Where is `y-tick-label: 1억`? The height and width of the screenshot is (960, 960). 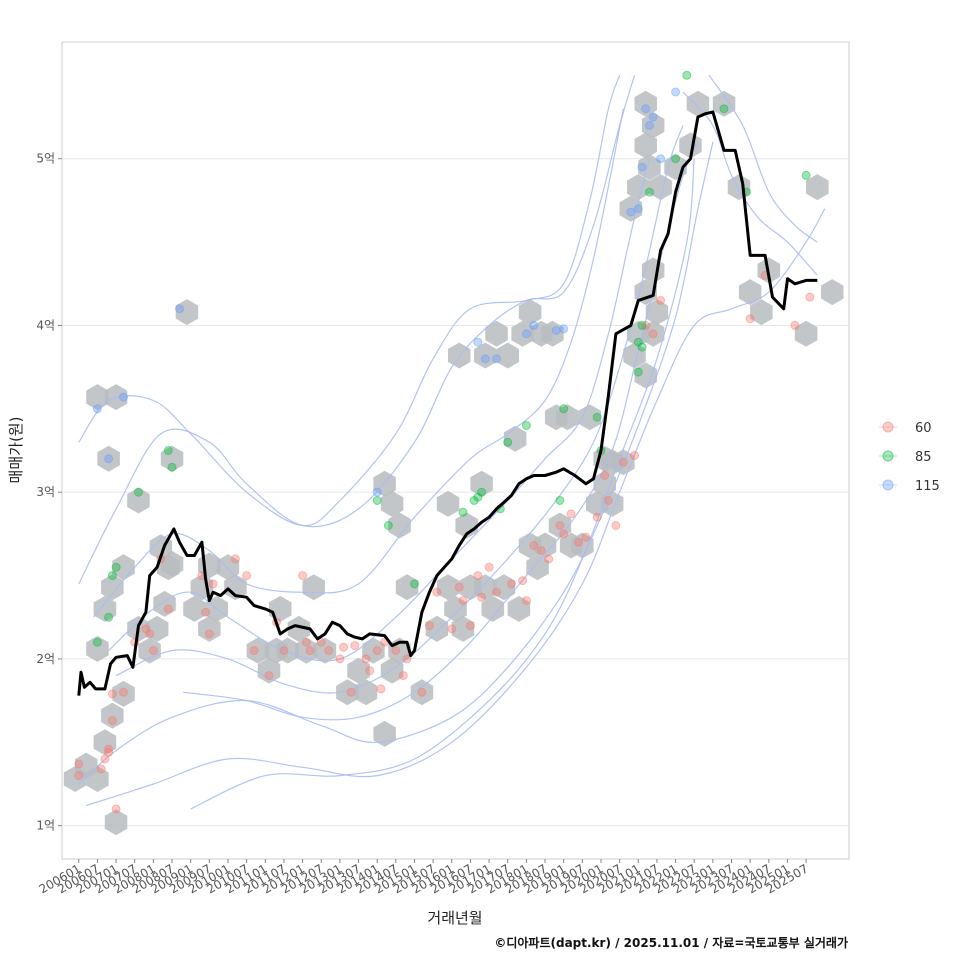 y-tick-label: 1억 is located at coordinates (45, 826).